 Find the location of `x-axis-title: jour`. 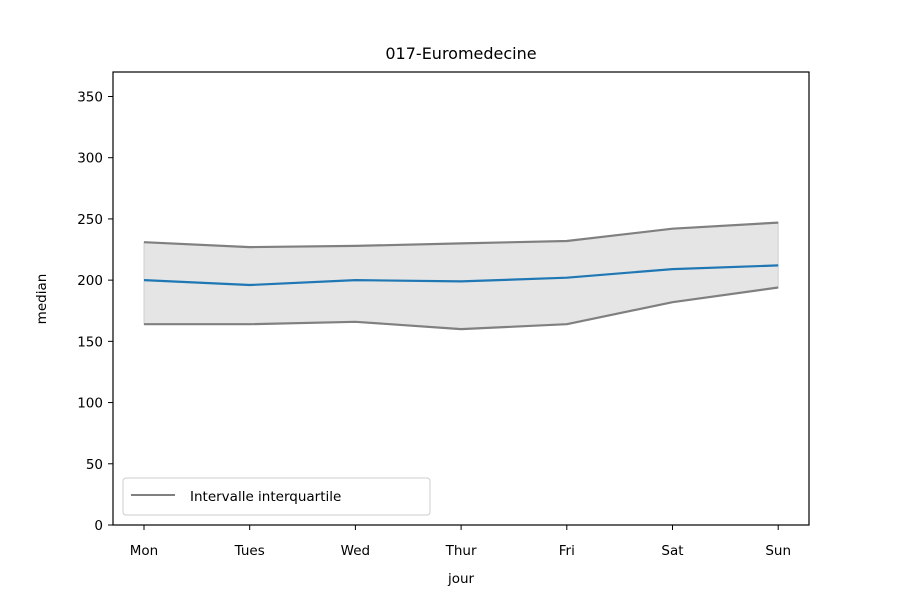

x-axis-title: jour is located at coordinates (461, 579).